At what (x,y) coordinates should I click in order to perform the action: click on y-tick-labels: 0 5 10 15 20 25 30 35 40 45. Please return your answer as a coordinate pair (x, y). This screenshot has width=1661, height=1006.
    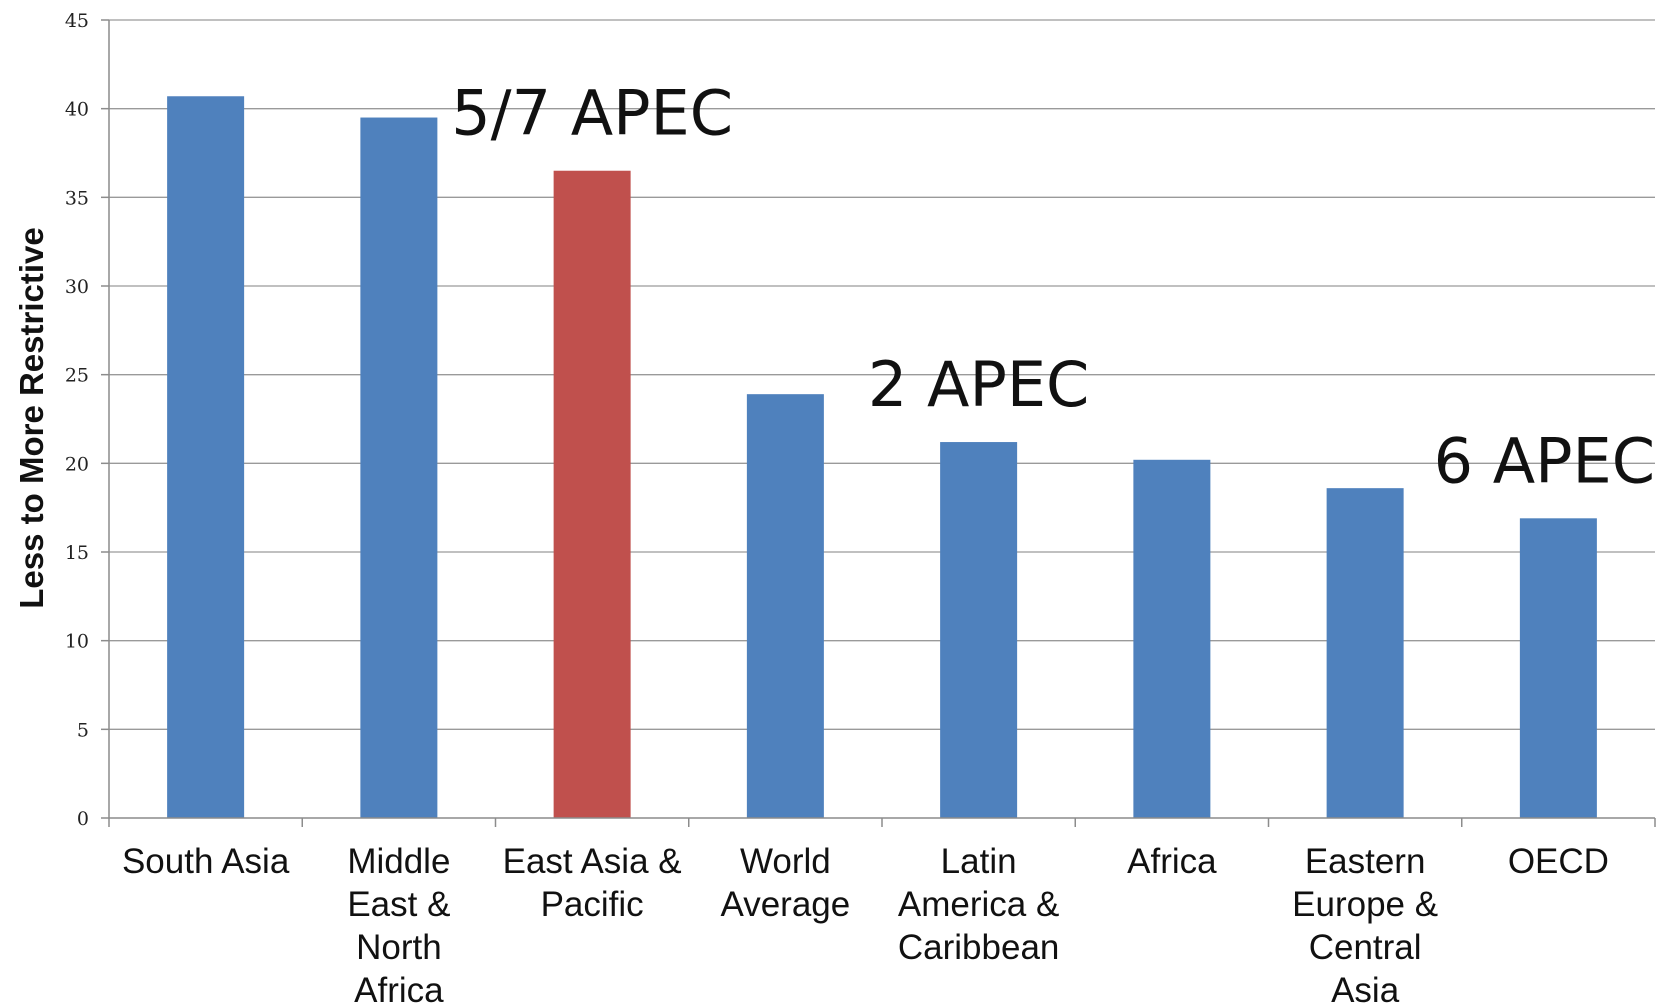
    Looking at the image, I should click on (77, 420).